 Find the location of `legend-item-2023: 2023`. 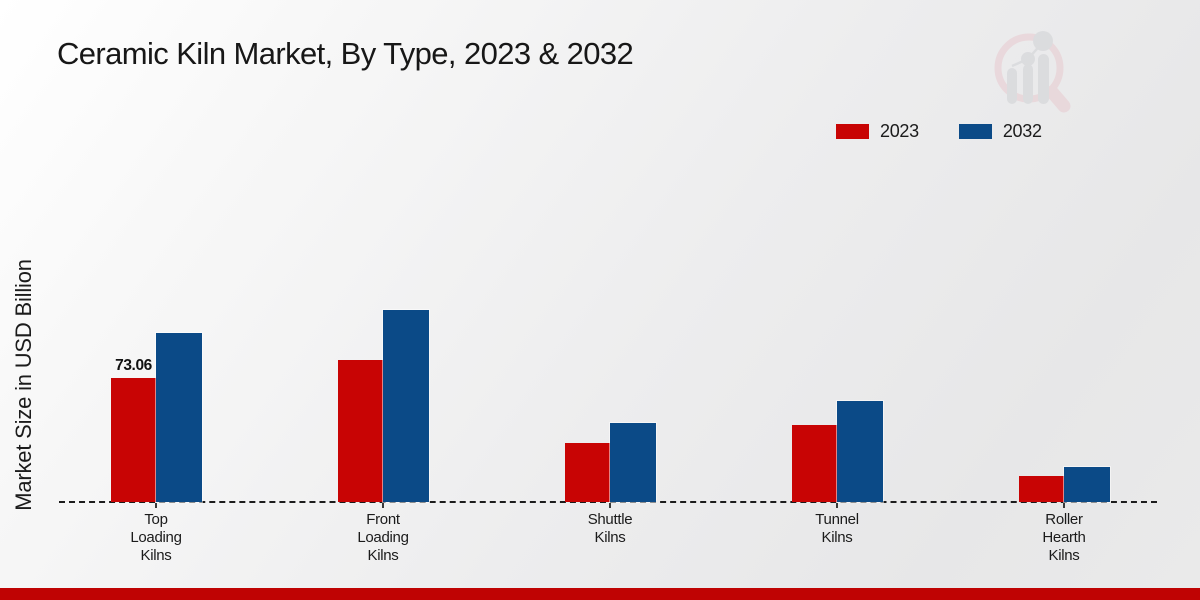

legend-item-2023: 2023 is located at coordinates (877, 131).